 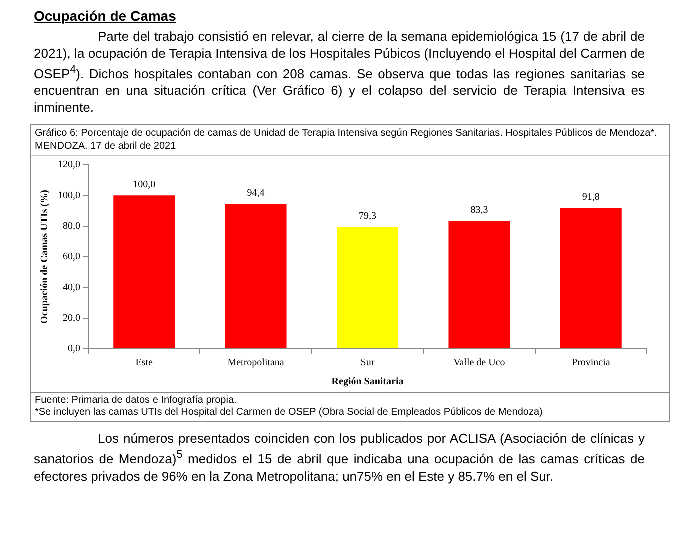 I want to click on y-tick-label: 60,0, so click(x=71, y=257).